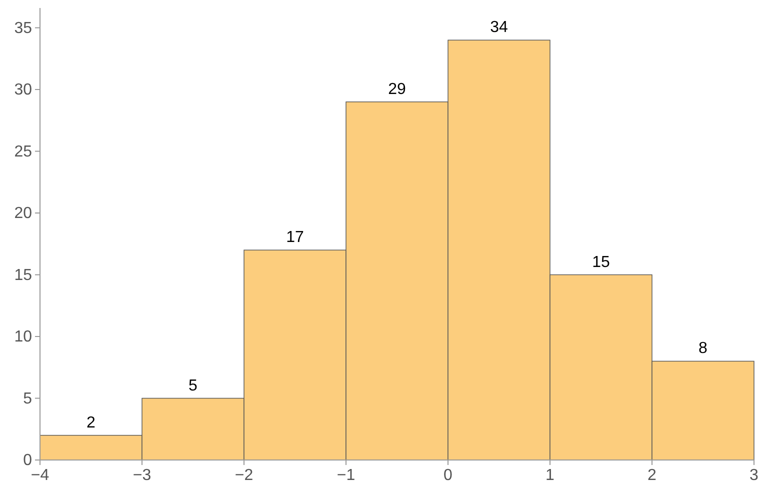  I want to click on x-tick-label: 1, so click(550, 475).